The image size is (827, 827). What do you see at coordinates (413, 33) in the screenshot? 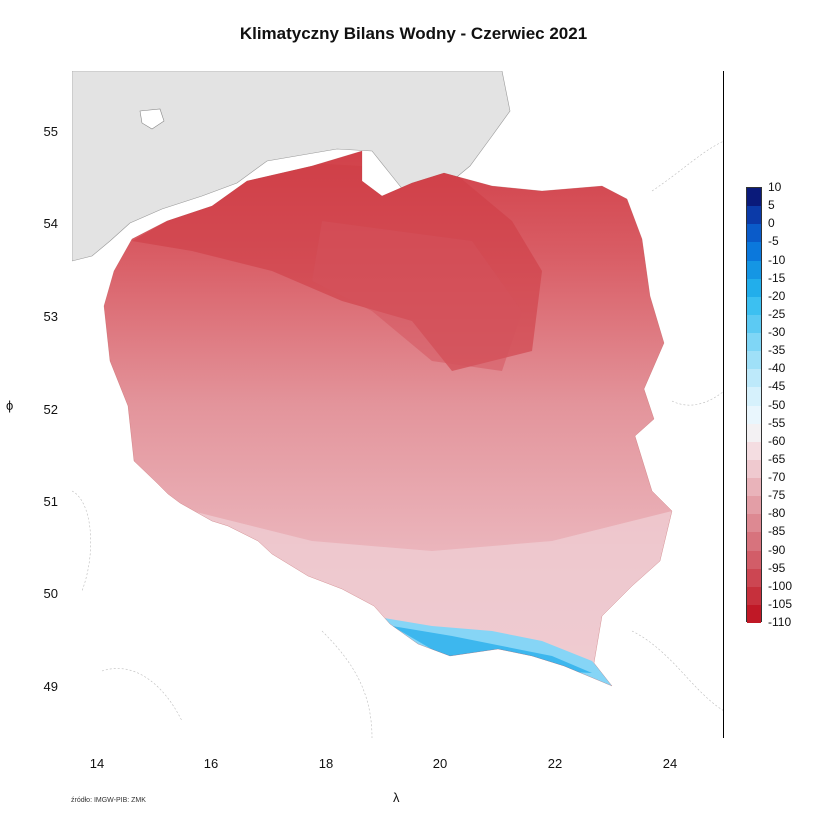
I see `map-title: Klimatyczny Bilans Wodny - Czerwiec 2021` at bounding box center [413, 33].